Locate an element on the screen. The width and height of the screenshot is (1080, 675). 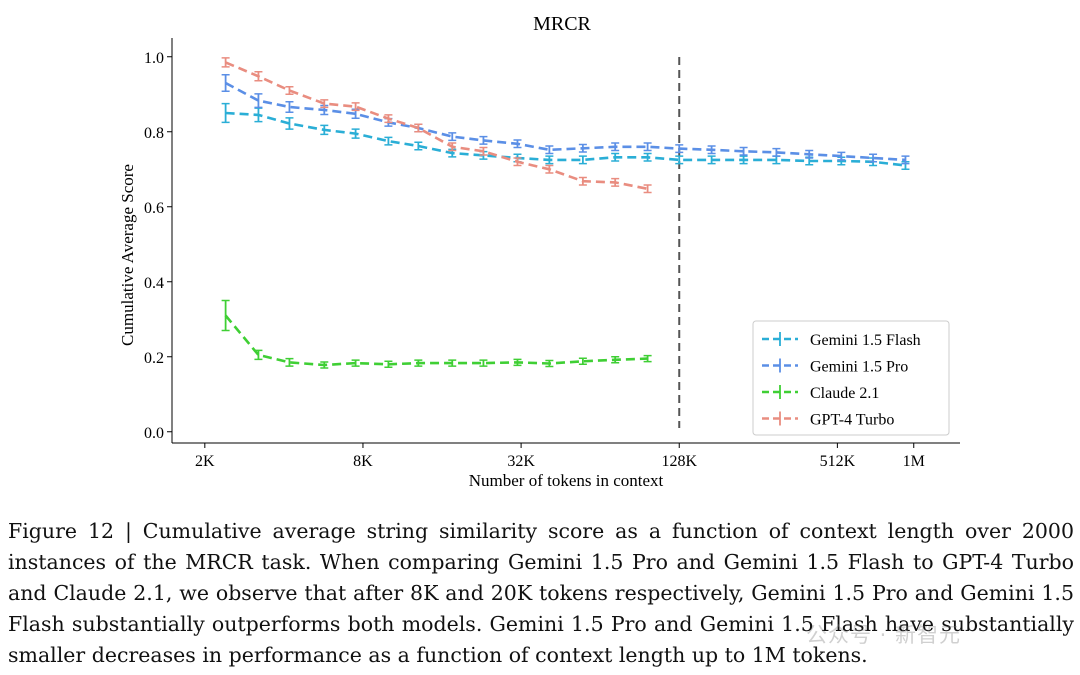
legend-label: Claude 2.1 is located at coordinates (844, 393).